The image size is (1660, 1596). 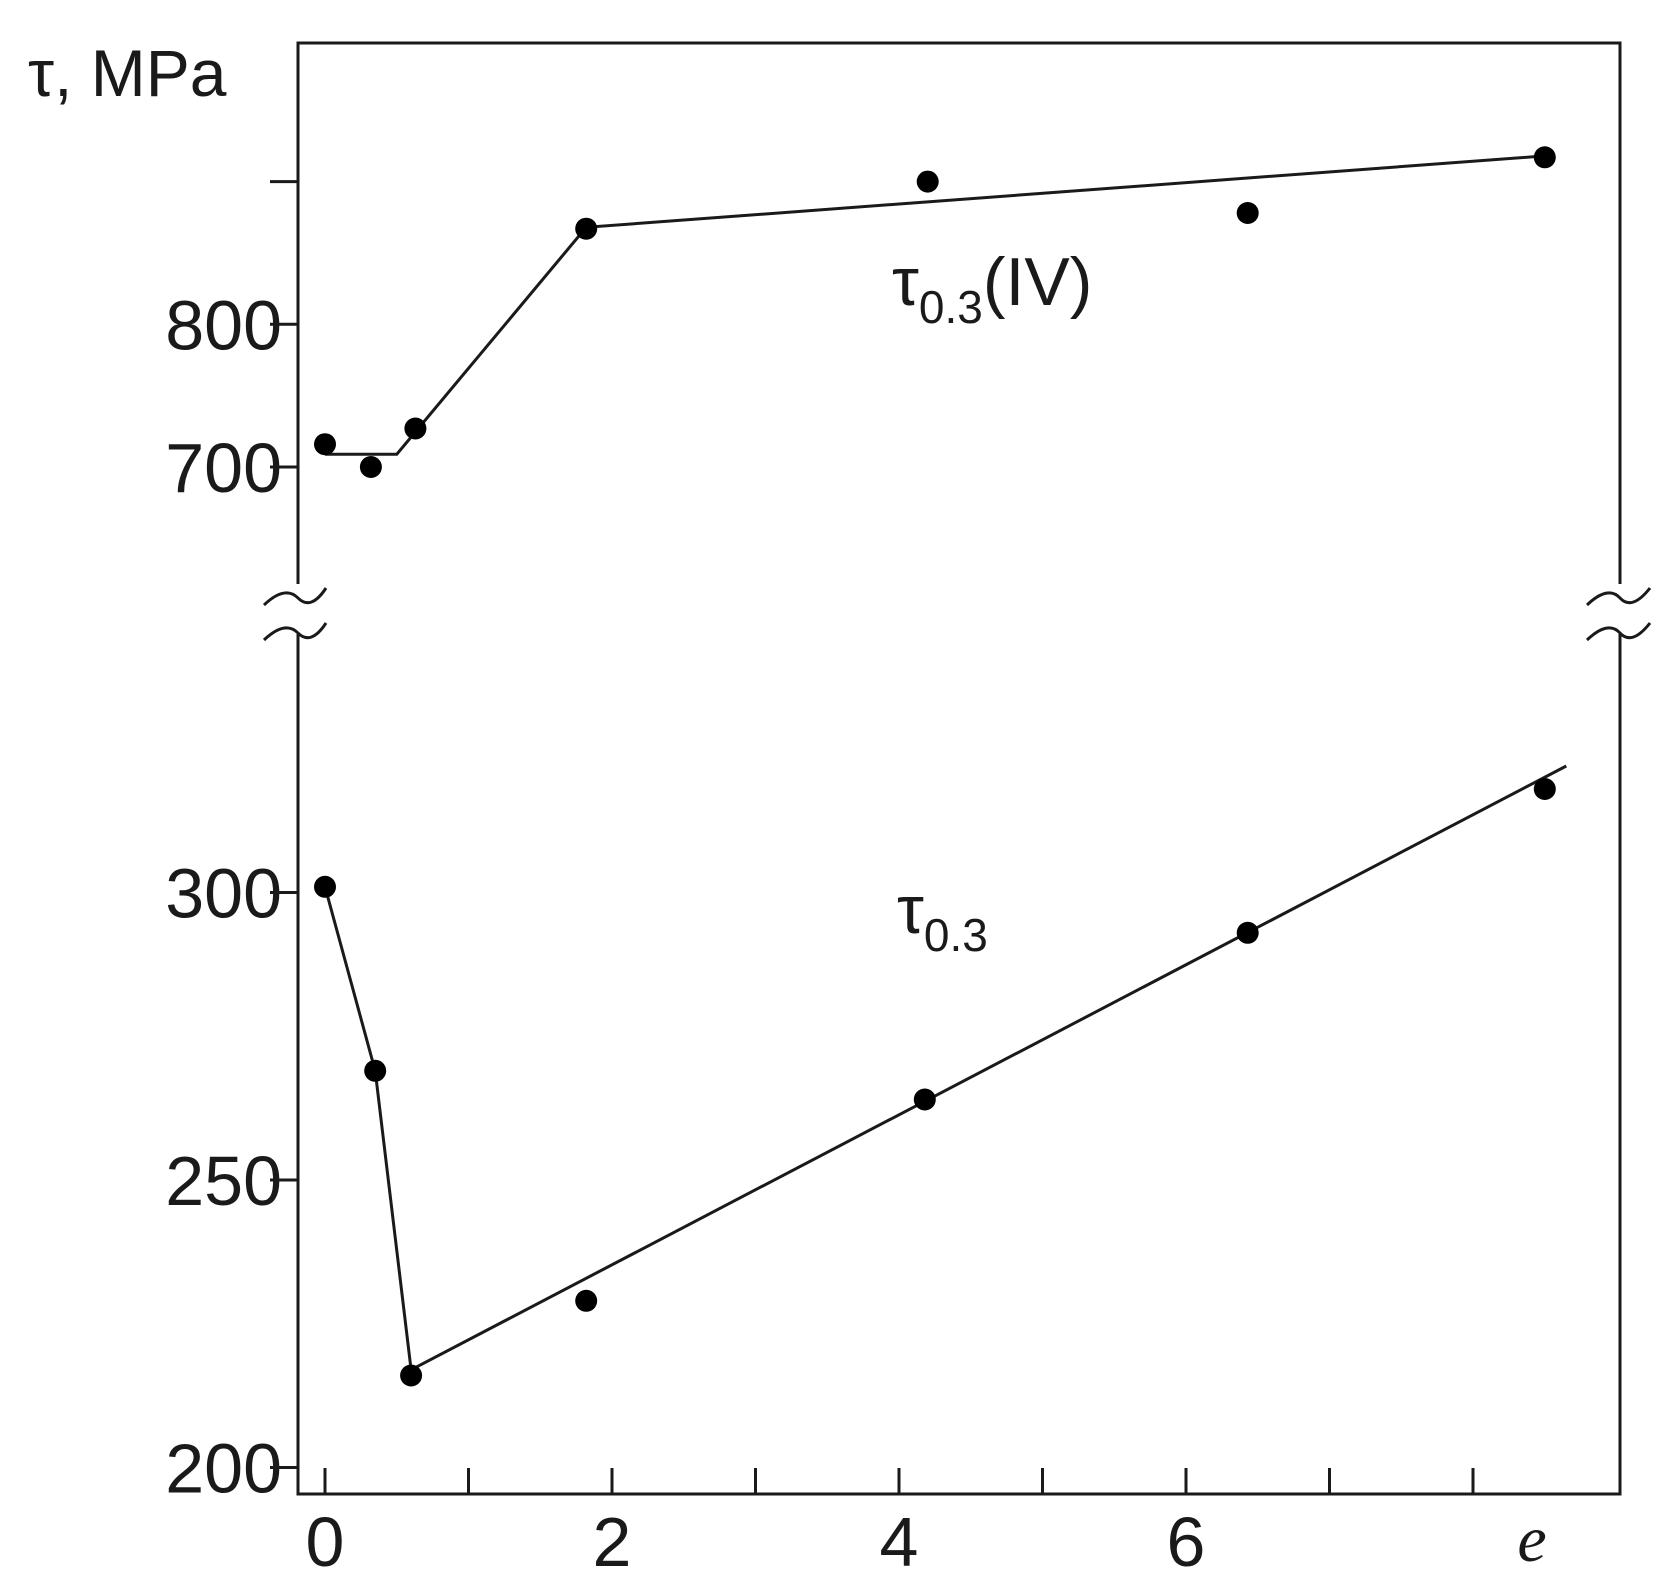 I want to click on y-tick-label: 250, so click(x=223, y=1181).